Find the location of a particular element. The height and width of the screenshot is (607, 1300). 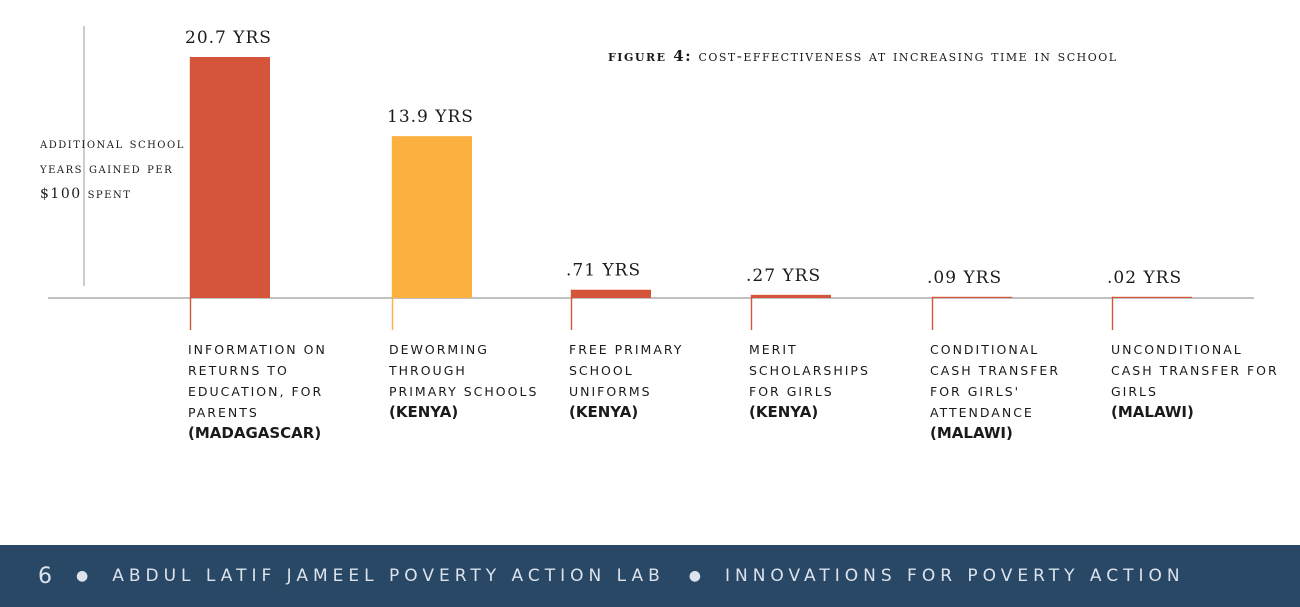

footer-org-right: INNOVATIONS FOR POVERTY ACTION is located at coordinates (954, 576).